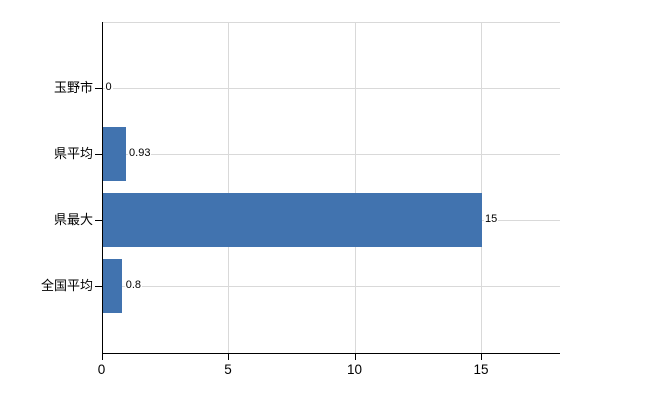  I want to click on y-axis-line, so click(102, 188).